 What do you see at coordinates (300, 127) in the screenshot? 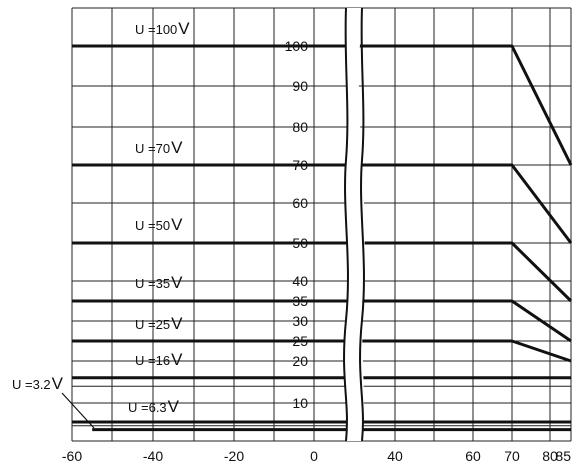
I see `y-tick-label: 80` at bounding box center [300, 127].